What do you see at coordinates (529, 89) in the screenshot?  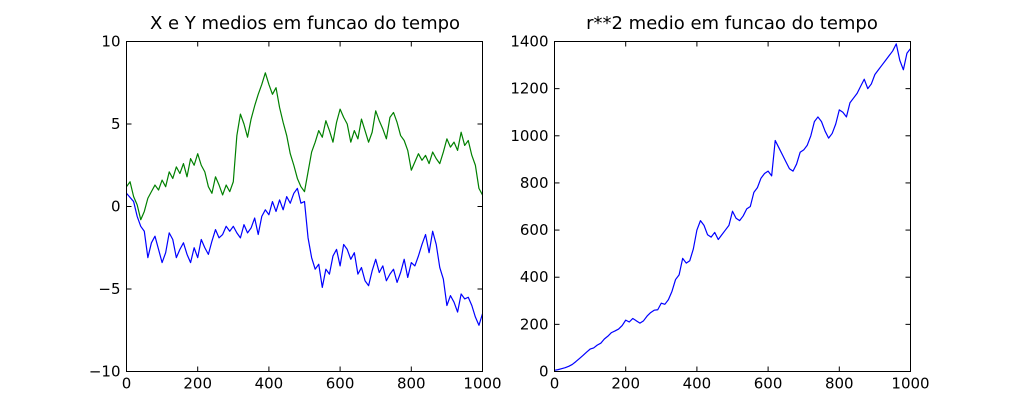 I see `y-tick-label: 1200` at bounding box center [529, 89].